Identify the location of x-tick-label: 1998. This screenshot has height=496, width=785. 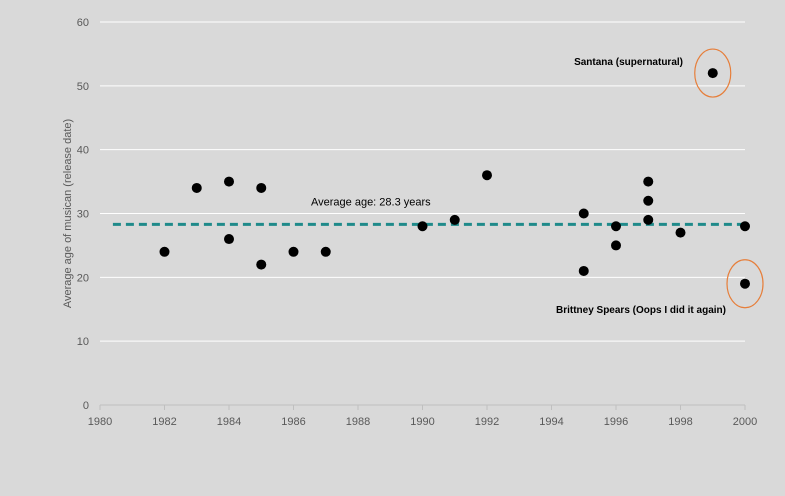
(680, 422).